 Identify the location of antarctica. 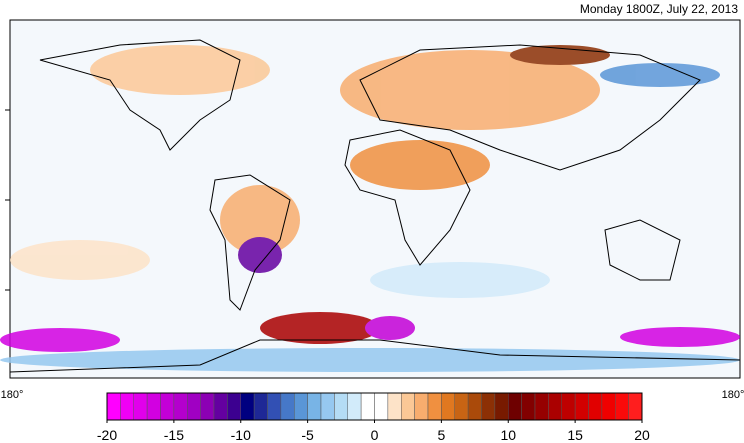
(375, 356).